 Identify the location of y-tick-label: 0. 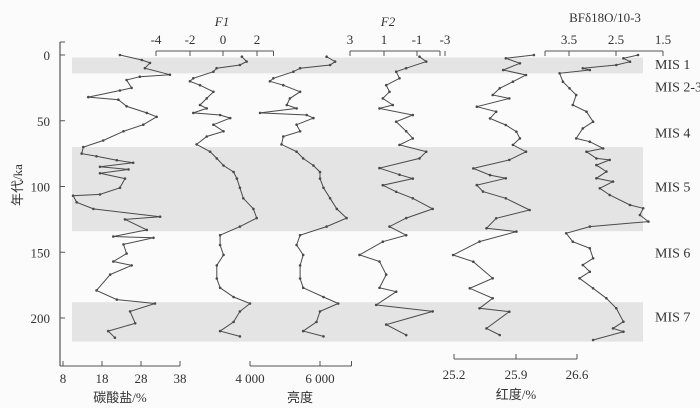
(47, 55).